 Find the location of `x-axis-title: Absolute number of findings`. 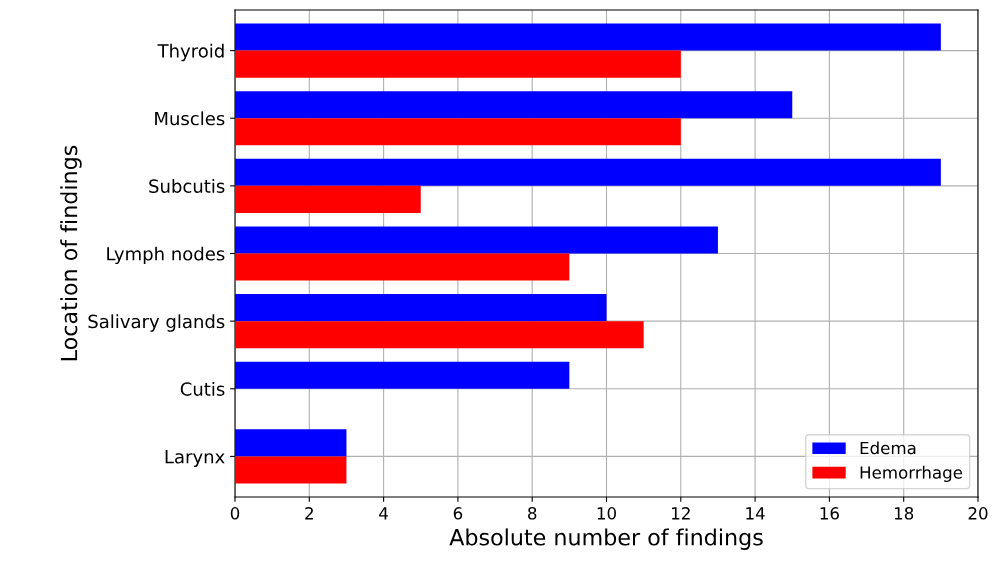

x-axis-title: Absolute number of findings is located at coordinates (606, 539).